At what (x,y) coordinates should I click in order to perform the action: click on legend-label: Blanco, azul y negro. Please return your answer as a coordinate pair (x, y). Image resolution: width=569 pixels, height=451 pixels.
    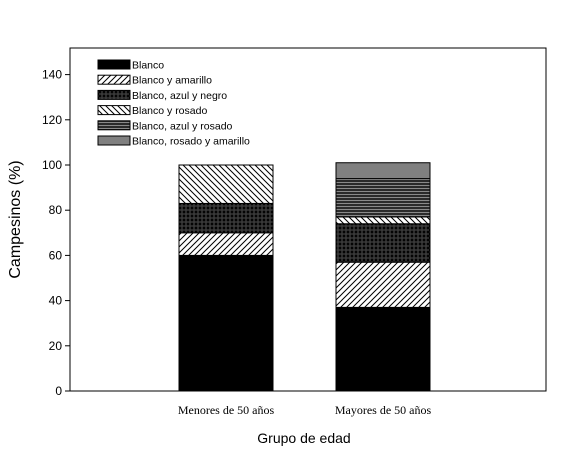
    Looking at the image, I should click on (179, 96).